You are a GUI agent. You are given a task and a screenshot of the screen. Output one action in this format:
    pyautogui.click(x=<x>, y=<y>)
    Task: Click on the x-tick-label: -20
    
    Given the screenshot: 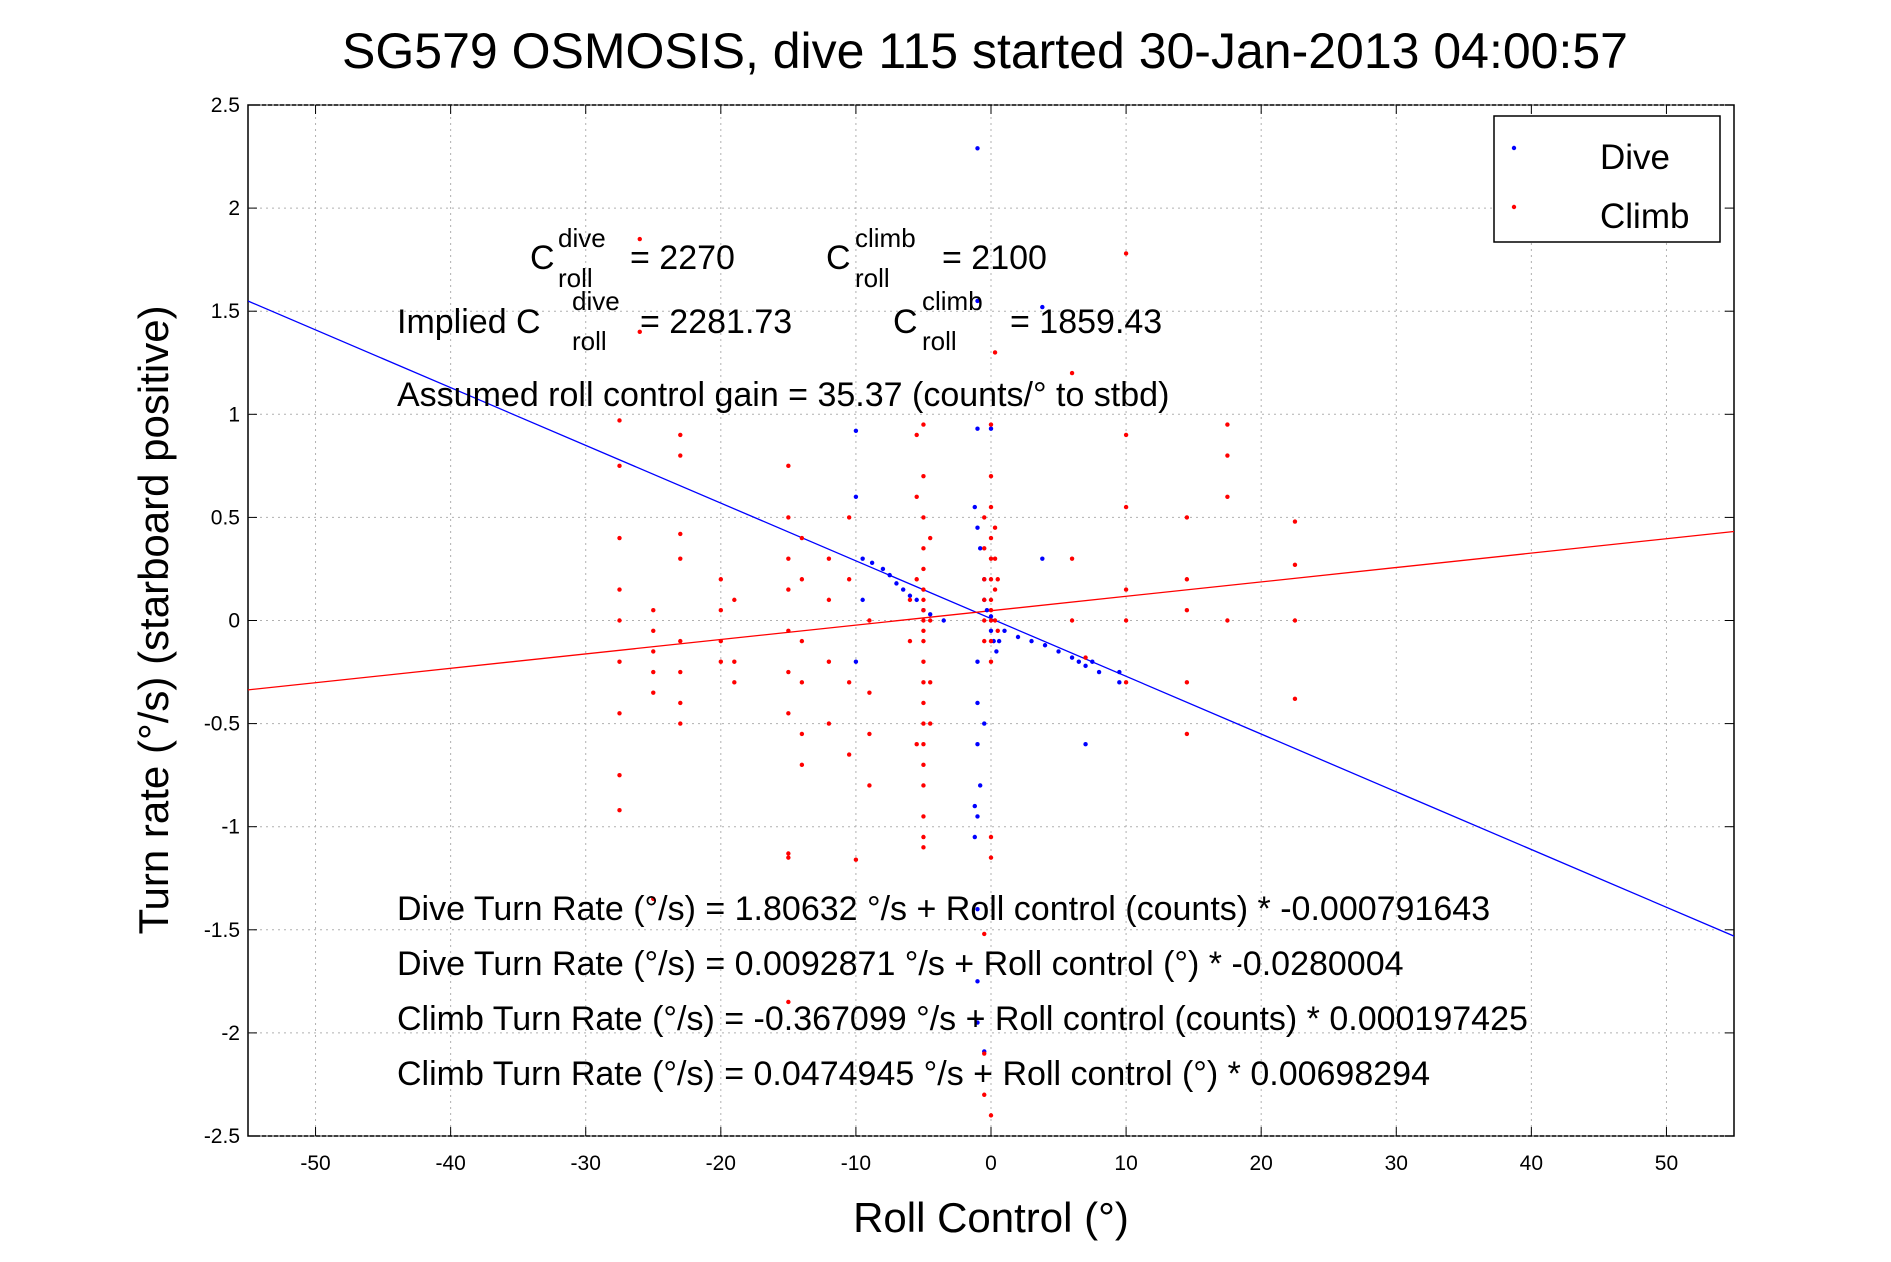 What is the action you would take?
    pyautogui.click(x=721, y=1163)
    